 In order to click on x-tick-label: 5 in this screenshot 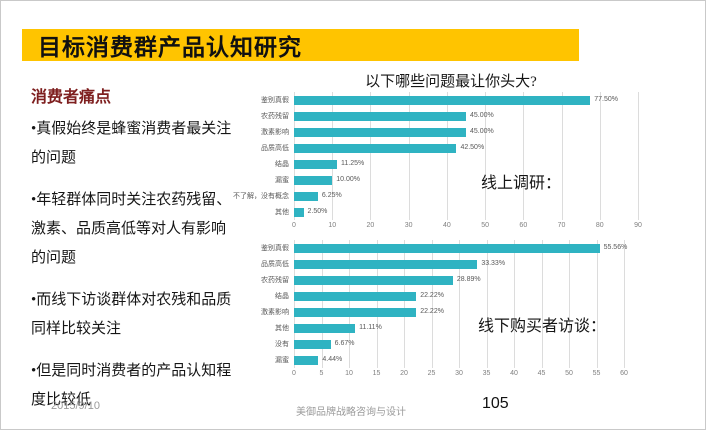, I will do `click(321, 373)`.